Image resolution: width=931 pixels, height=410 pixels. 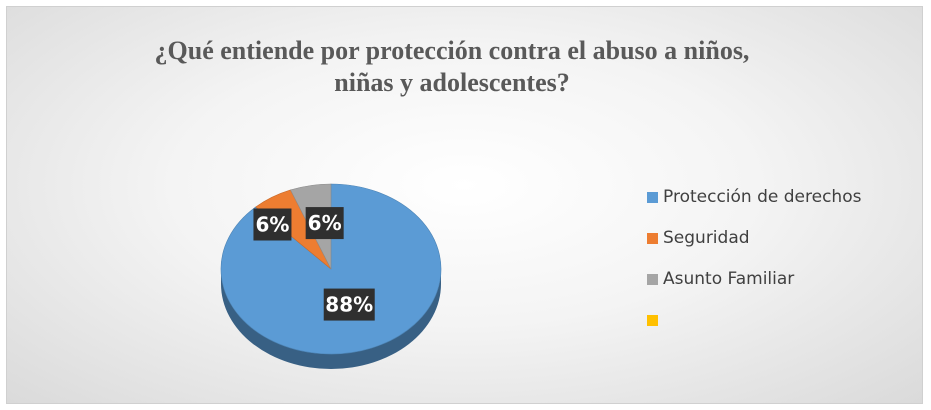 I want to click on legend-item-proteccion: Protección de derechos, so click(x=787, y=197).